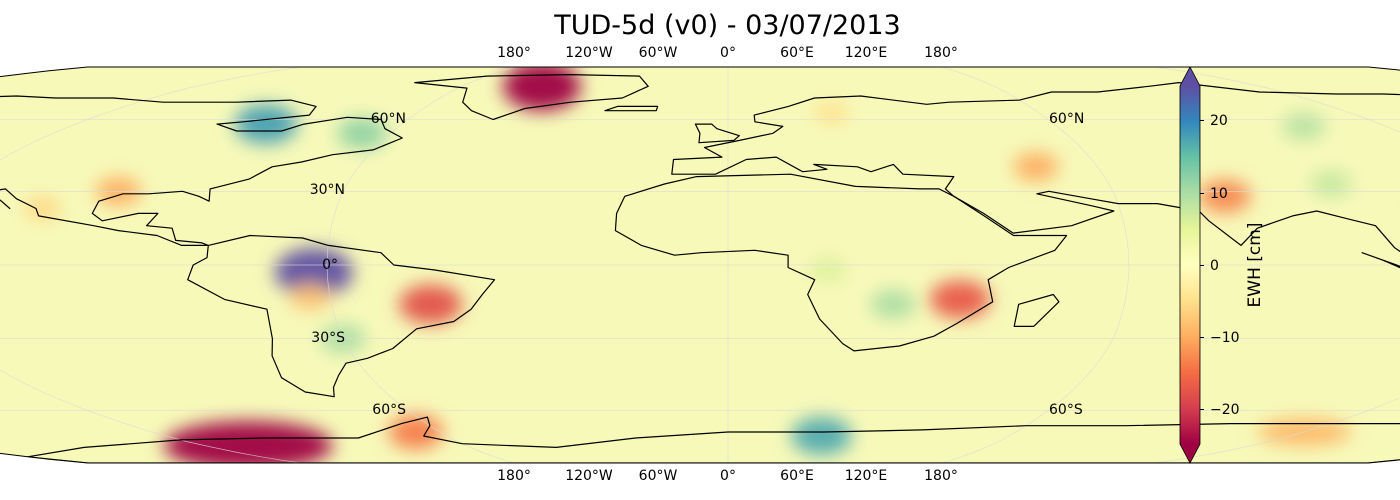 The width and height of the screenshot is (1400, 500). What do you see at coordinates (327, 190) in the screenshot?
I see `lat-label-left-30n: 30°N` at bounding box center [327, 190].